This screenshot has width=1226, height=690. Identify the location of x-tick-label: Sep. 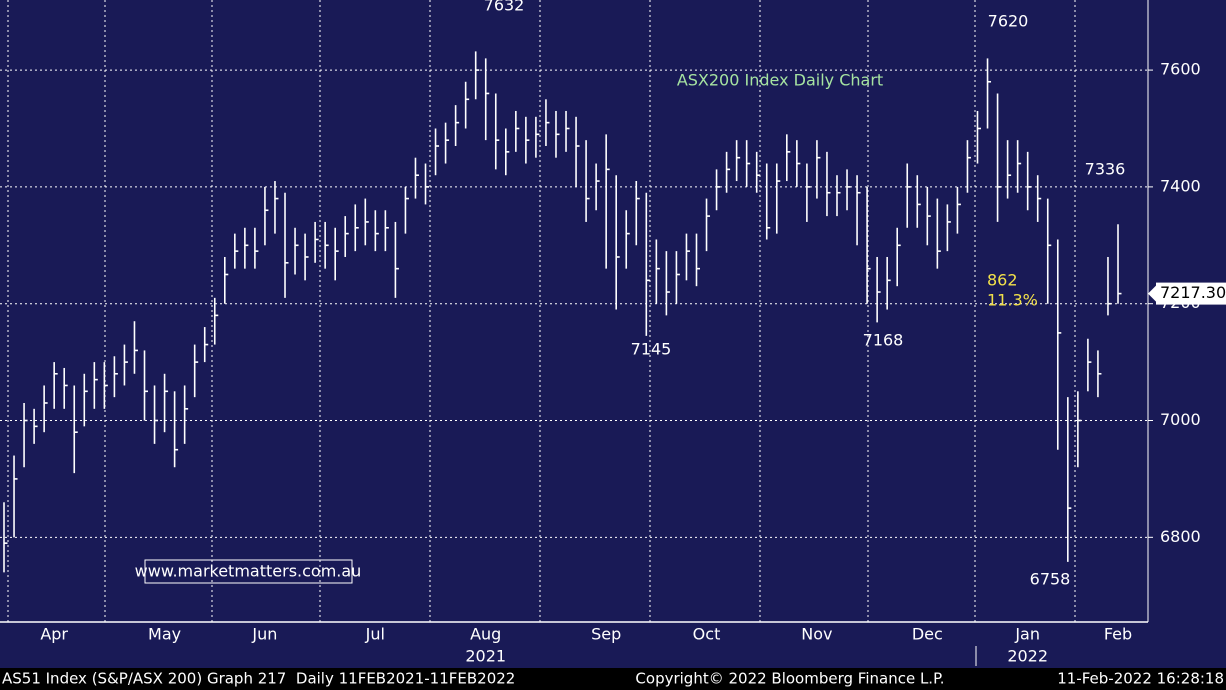
(606, 634).